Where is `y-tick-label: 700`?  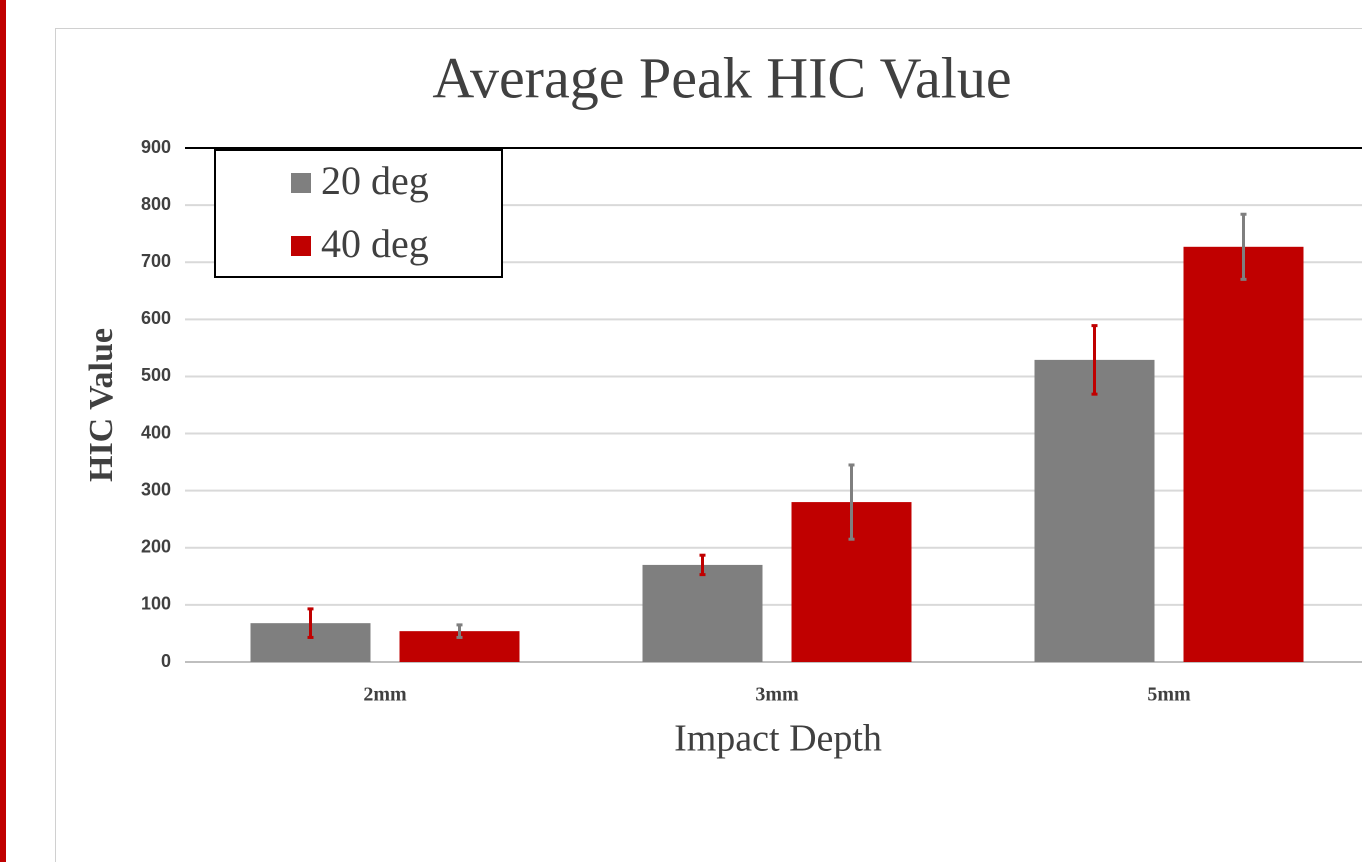
y-tick-label: 700 is located at coordinates (156, 261).